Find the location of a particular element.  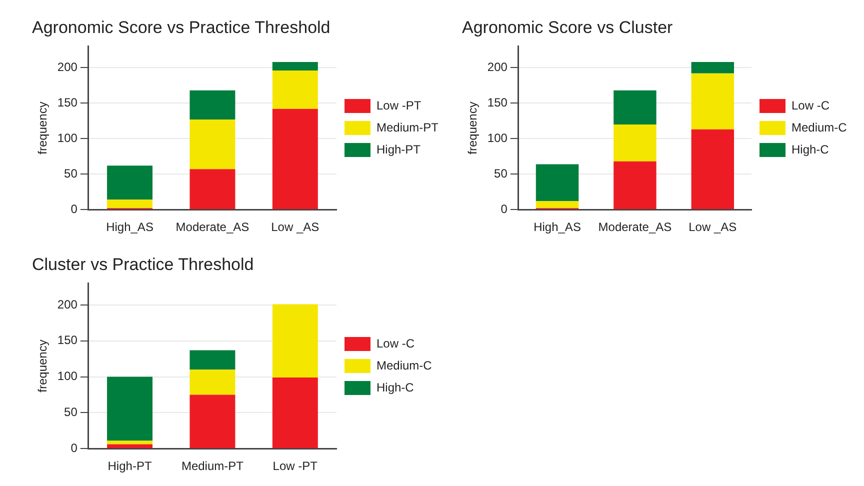

legend-label: Medium-PT is located at coordinates (408, 127).